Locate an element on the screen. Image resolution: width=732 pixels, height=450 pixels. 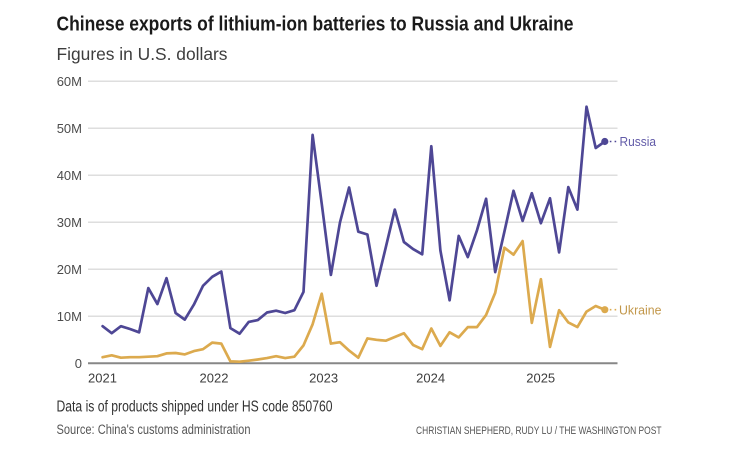
svg-text: 2022 is located at coordinates (214, 378).